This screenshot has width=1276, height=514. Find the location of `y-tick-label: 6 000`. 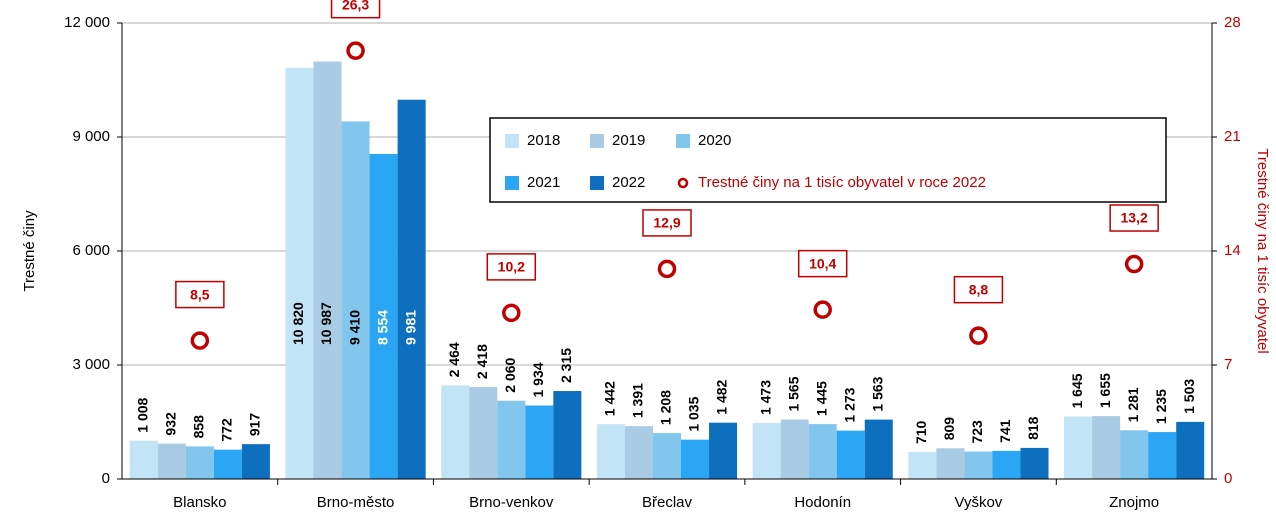

y-tick-label: 6 000 is located at coordinates (91, 250).